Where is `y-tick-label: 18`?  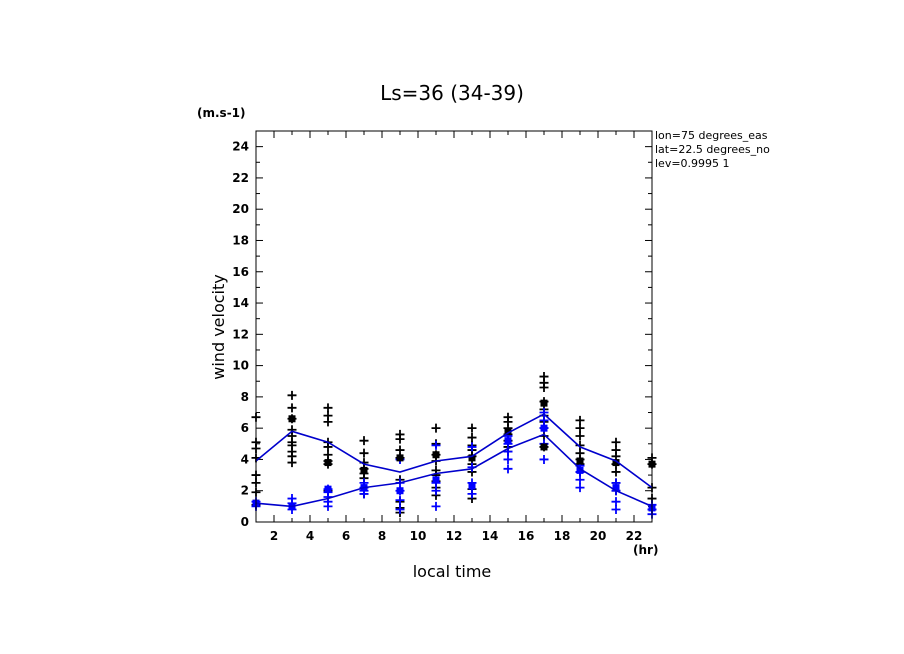 y-tick-label: 18 is located at coordinates (240, 240).